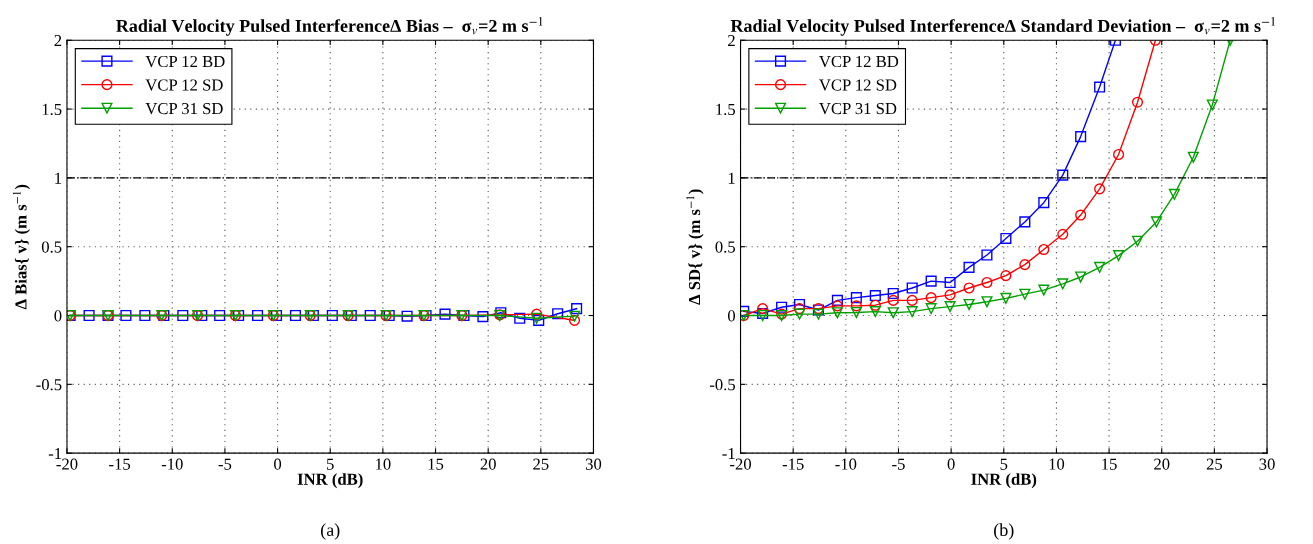 The height and width of the screenshot is (544, 1313). What do you see at coordinates (329, 26) in the screenshot?
I see `chart-title: Radial Velocity Pulsed InterferenceΔ Bias – σ$_{v}$=2 m s$^{−1}$` at bounding box center [329, 26].